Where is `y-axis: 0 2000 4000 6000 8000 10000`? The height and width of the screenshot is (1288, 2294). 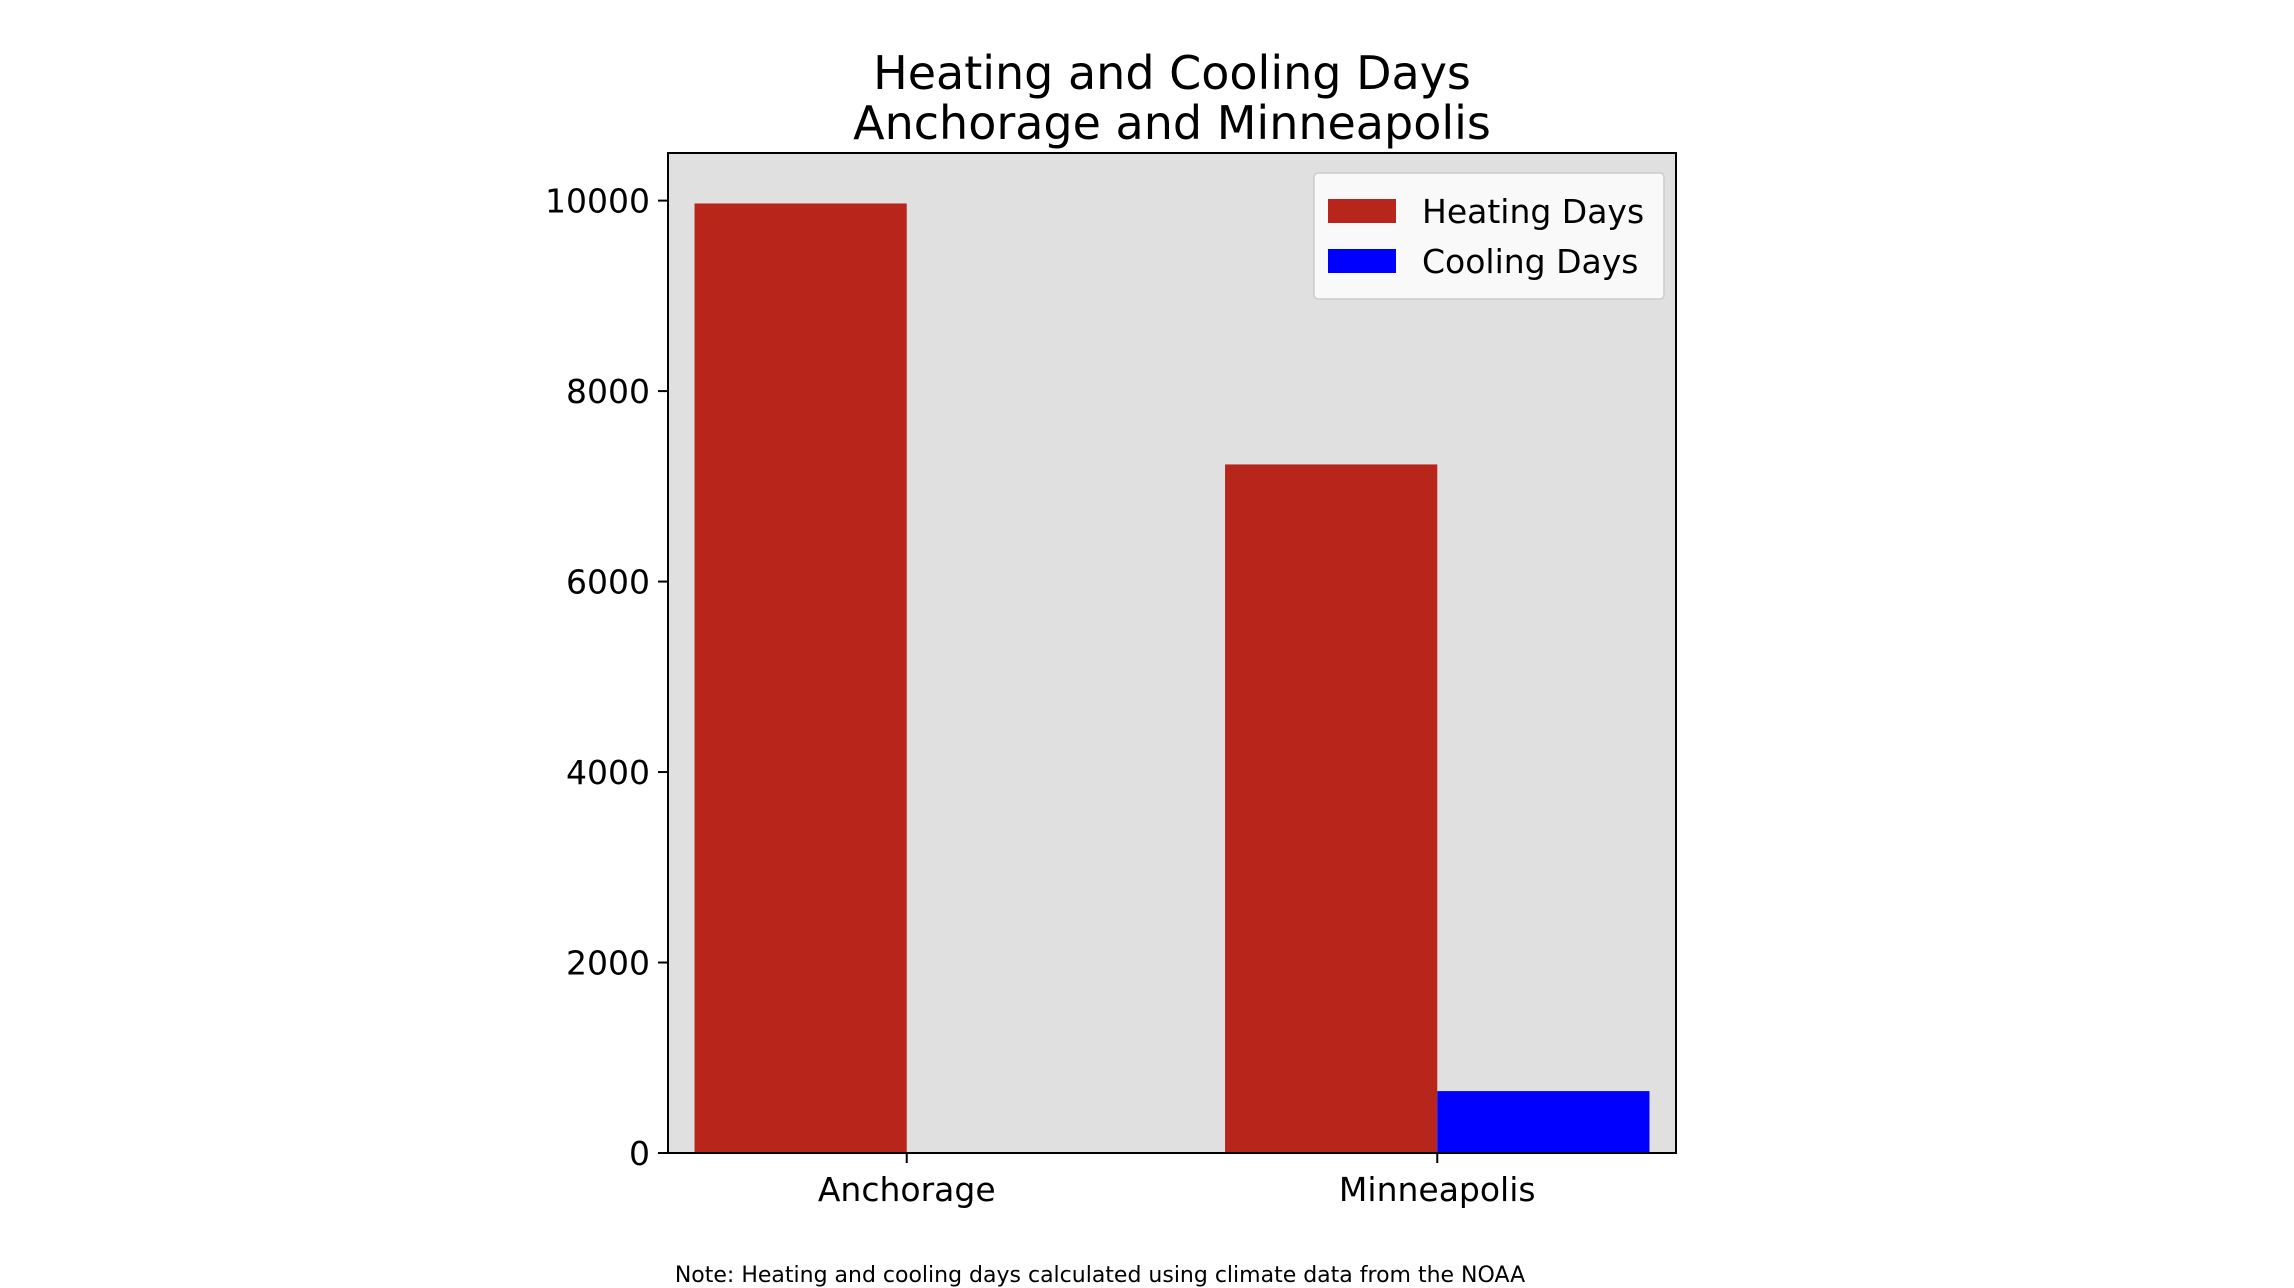 y-axis: 0 2000 4000 6000 8000 10000 is located at coordinates (606, 677).